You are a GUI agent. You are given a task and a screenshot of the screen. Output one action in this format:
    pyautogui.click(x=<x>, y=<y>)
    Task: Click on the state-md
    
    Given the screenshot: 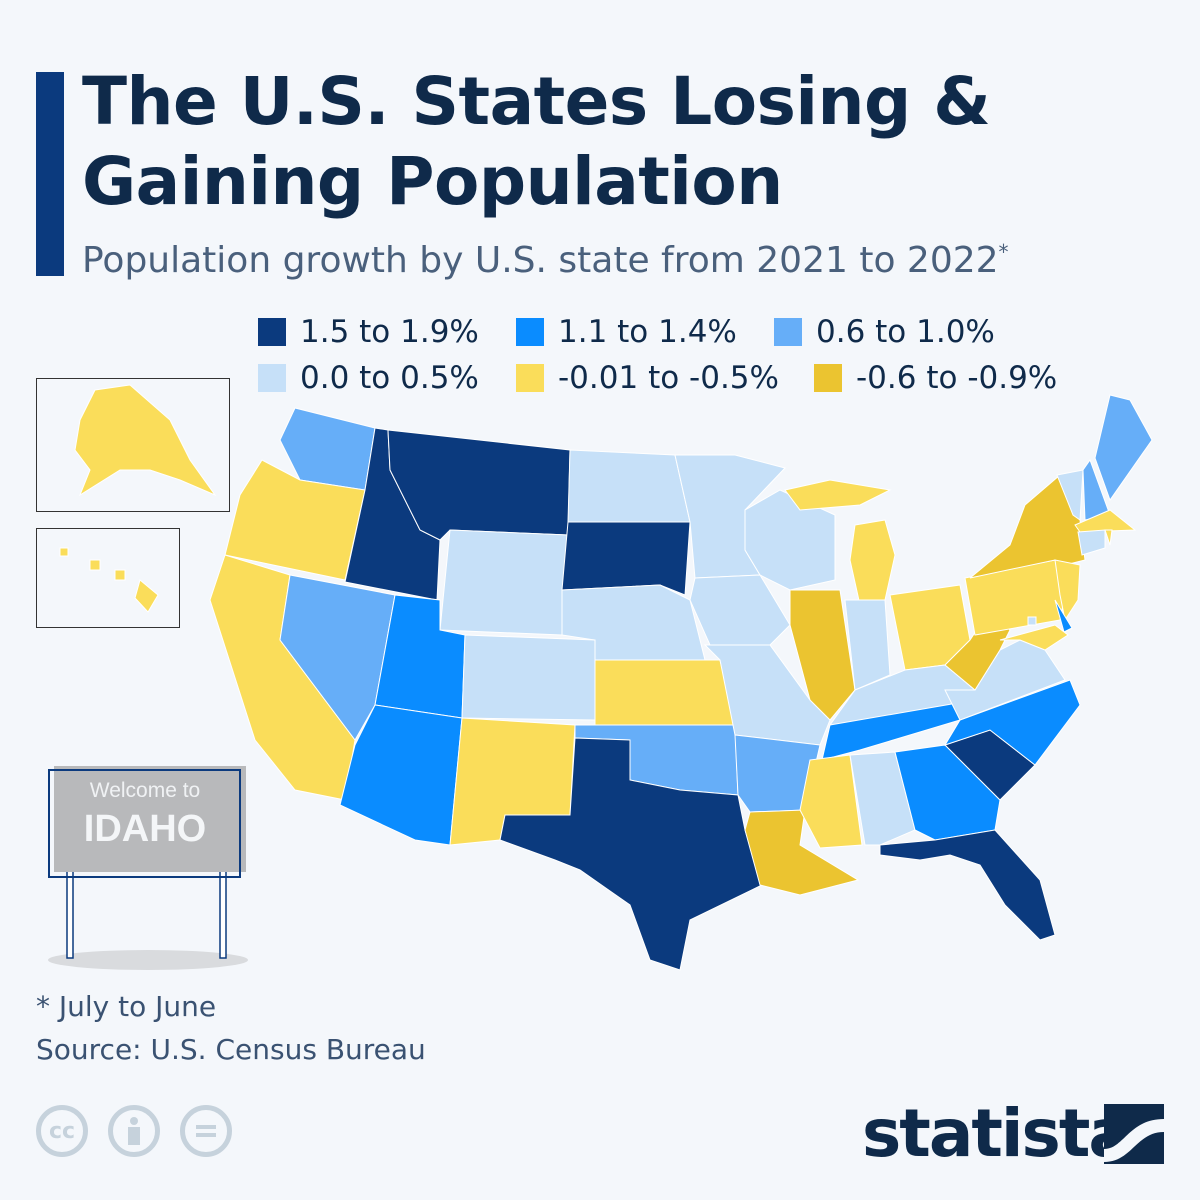 What is the action you would take?
    pyautogui.click(x=1034, y=637)
    